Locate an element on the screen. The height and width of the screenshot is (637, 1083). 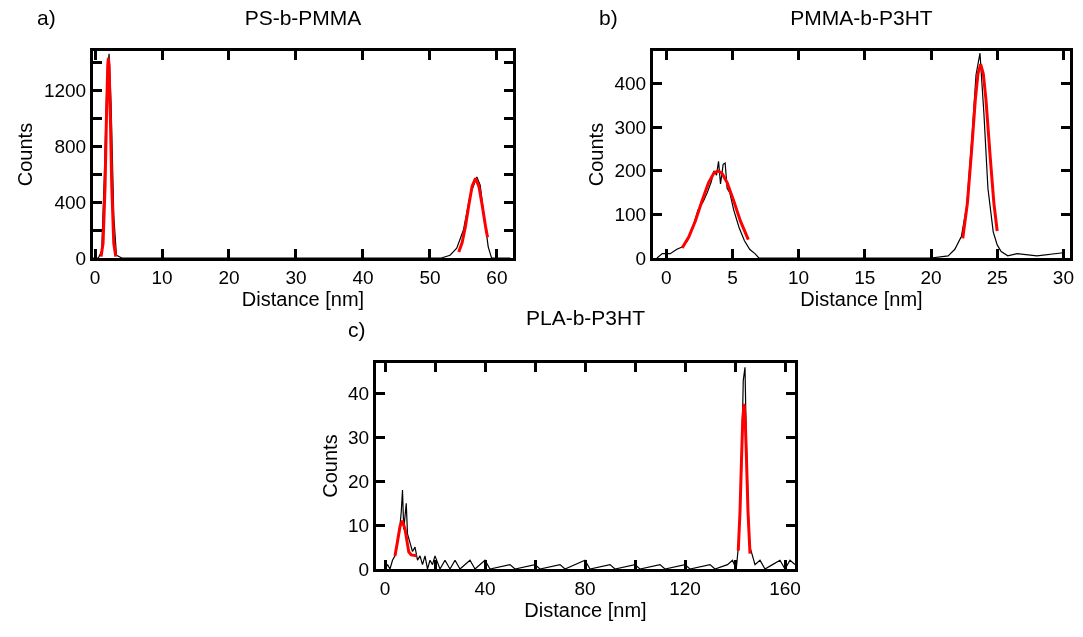
y-tick-label: 20 is located at coordinates (359, 481).